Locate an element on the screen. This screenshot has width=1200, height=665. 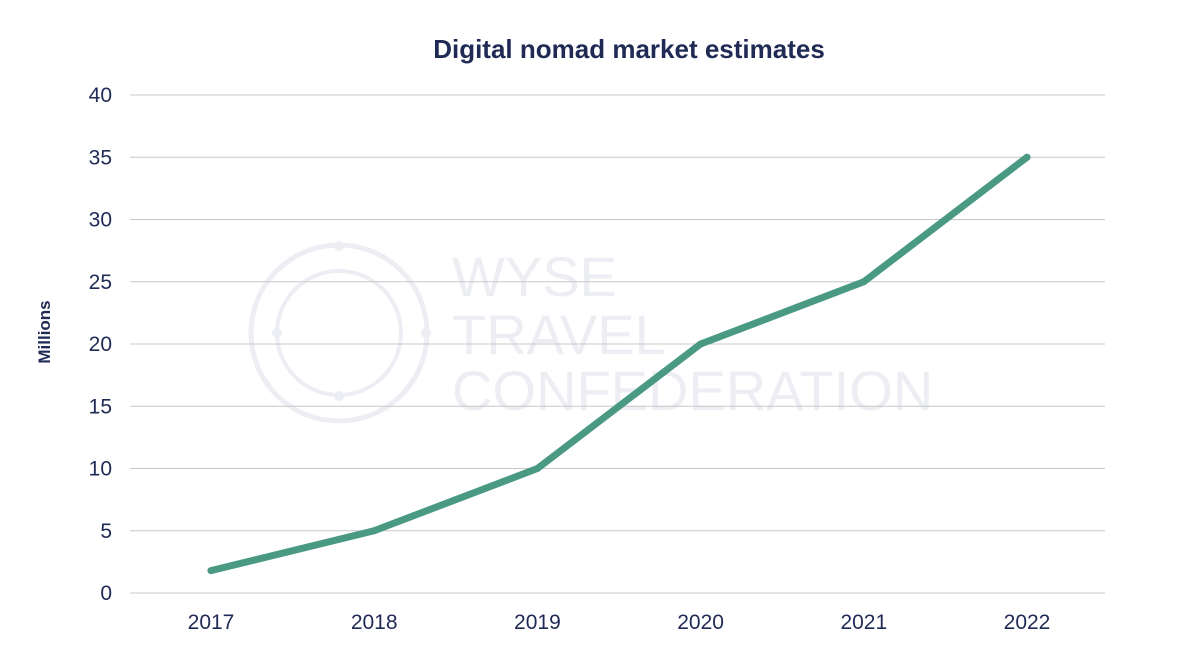
x-tick-labels: 2017 2018 2019 2020 2021 2022 is located at coordinates (619, 622).